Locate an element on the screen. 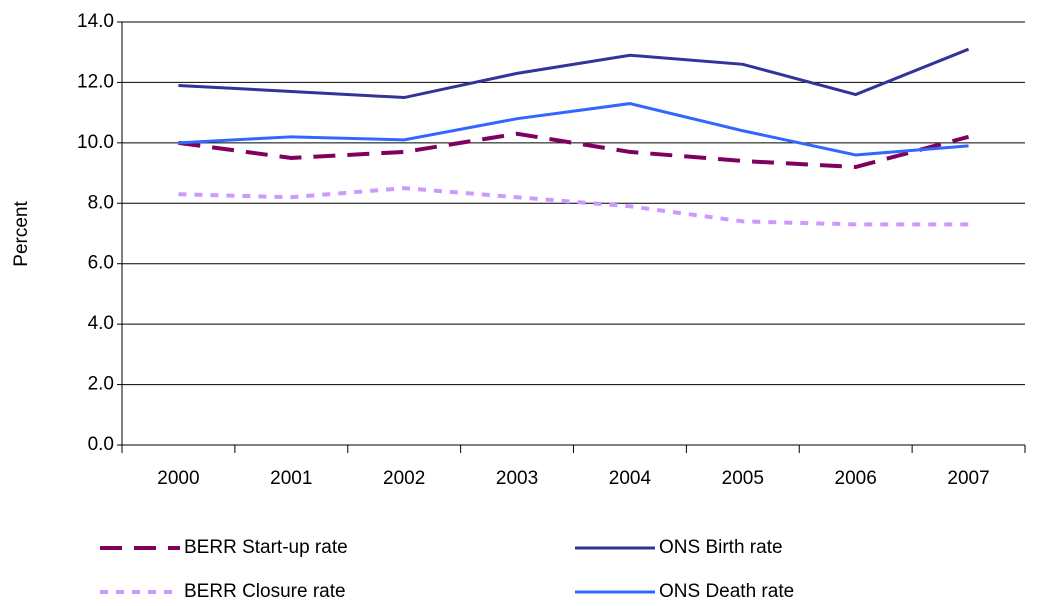 The image size is (1040, 606). legend-label: BERR Start-up rate is located at coordinates (266, 547).